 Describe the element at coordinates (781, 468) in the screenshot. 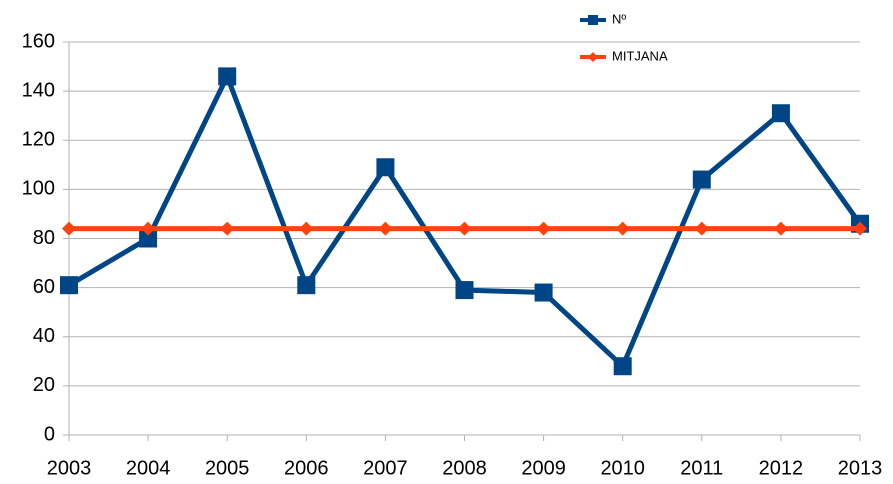

I see `x-tick-label: 2012` at that location.